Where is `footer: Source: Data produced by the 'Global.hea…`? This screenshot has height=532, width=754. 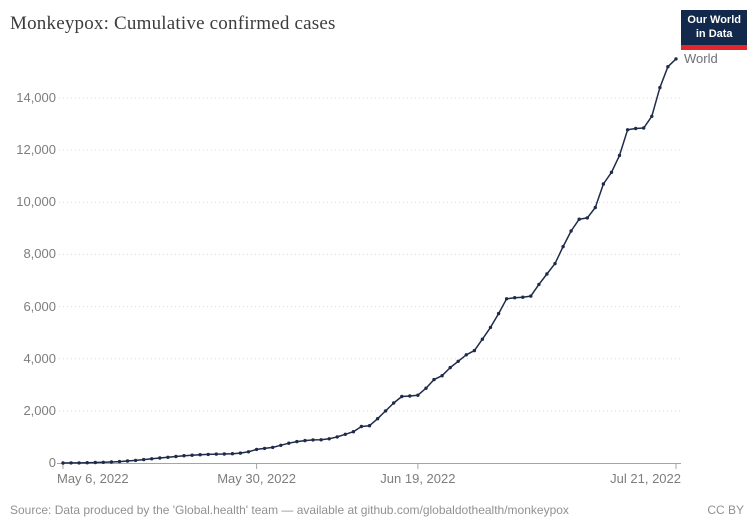
footer: Source: Data produced by the 'Global.hea… is located at coordinates (377, 510).